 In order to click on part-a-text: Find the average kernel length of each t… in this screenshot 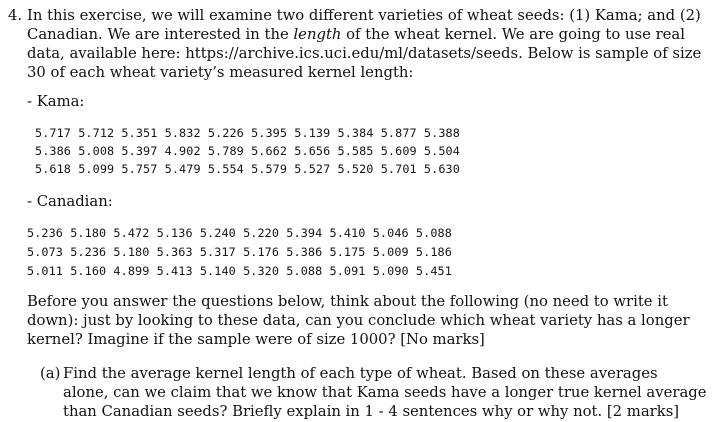, I will do `click(385, 392)`.